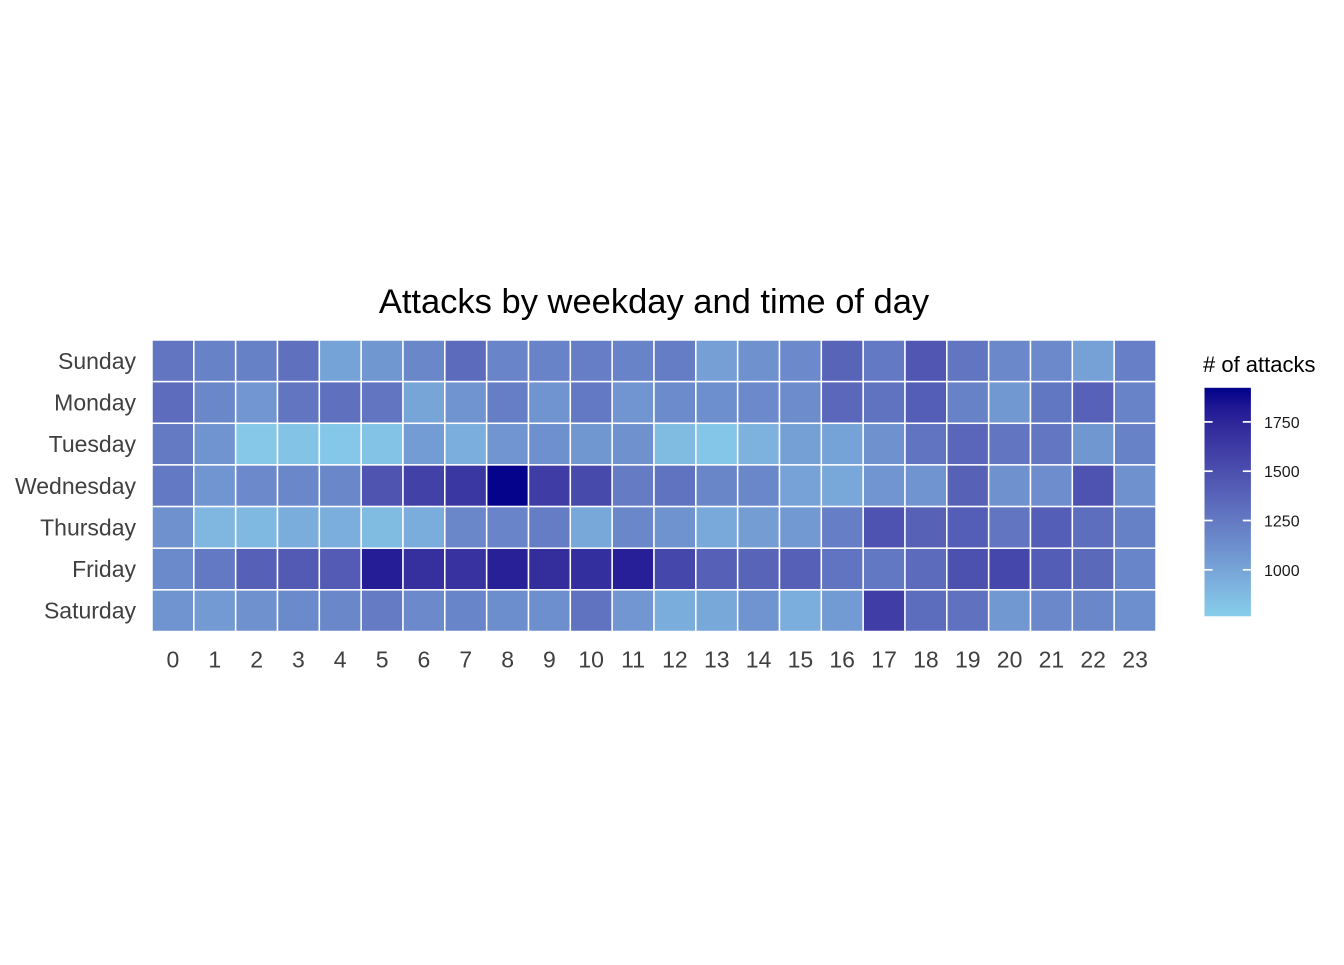 The image size is (1344, 965). Describe the element at coordinates (97, 361) in the screenshot. I see `svg-text: Sunday` at that location.